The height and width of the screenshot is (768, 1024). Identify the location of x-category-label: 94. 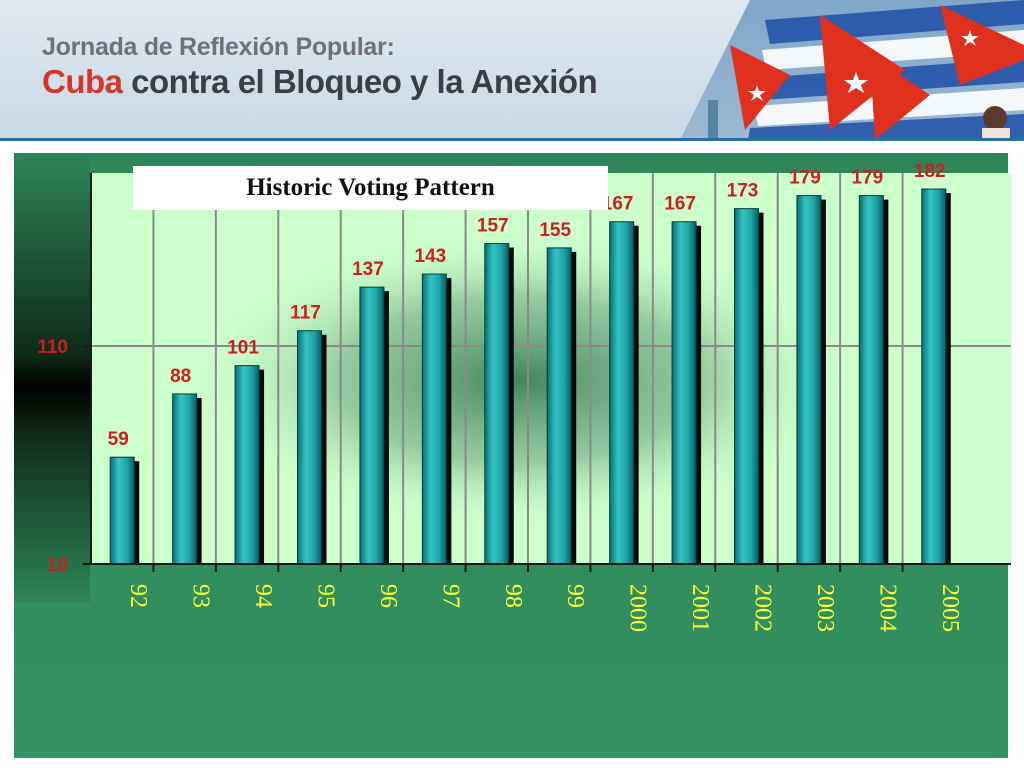
(263, 596).